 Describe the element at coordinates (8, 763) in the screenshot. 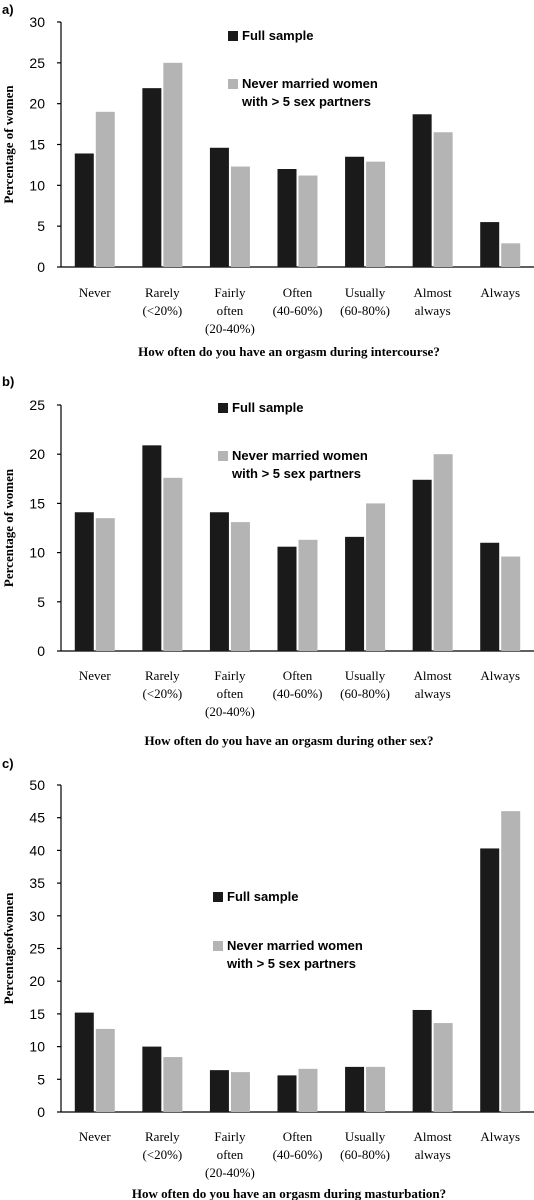

I see `panel-label: c)` at that location.